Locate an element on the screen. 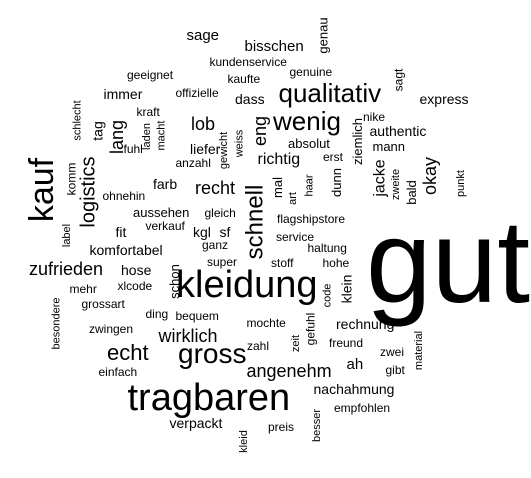 Image resolution: width=531 pixels, height=478 pixels. word: kleid is located at coordinates (243, 441).